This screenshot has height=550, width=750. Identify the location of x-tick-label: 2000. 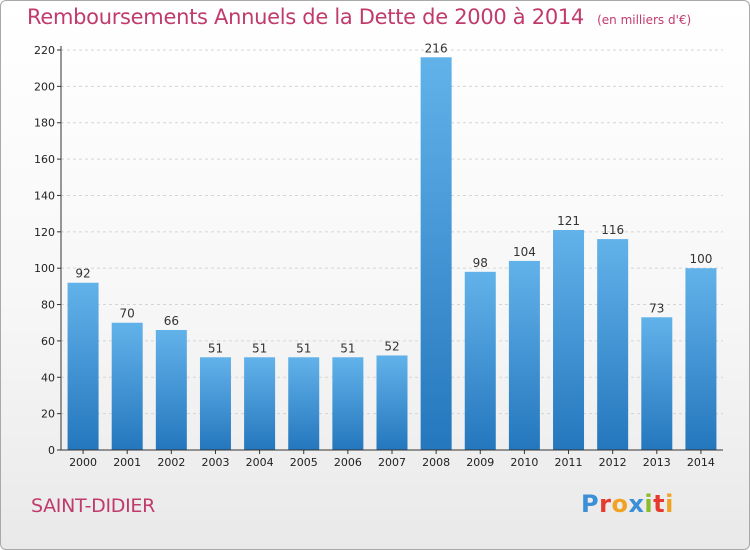
(83, 462).